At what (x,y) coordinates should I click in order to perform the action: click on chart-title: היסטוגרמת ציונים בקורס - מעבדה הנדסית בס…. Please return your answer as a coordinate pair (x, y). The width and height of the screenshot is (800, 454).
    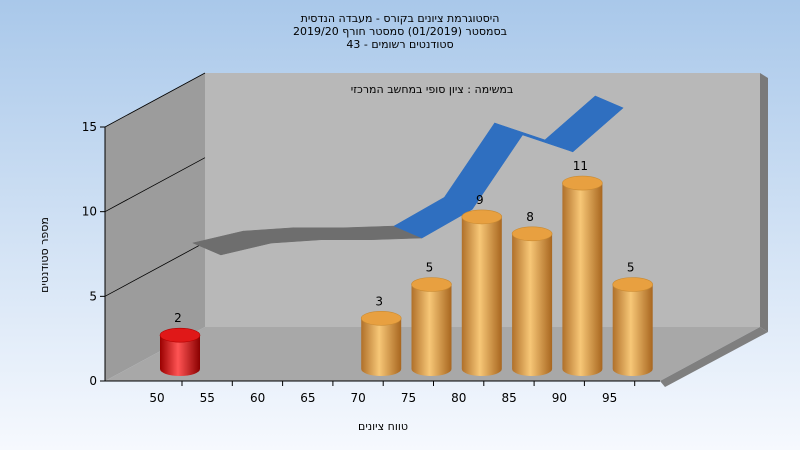
    Looking at the image, I should click on (400, 31).